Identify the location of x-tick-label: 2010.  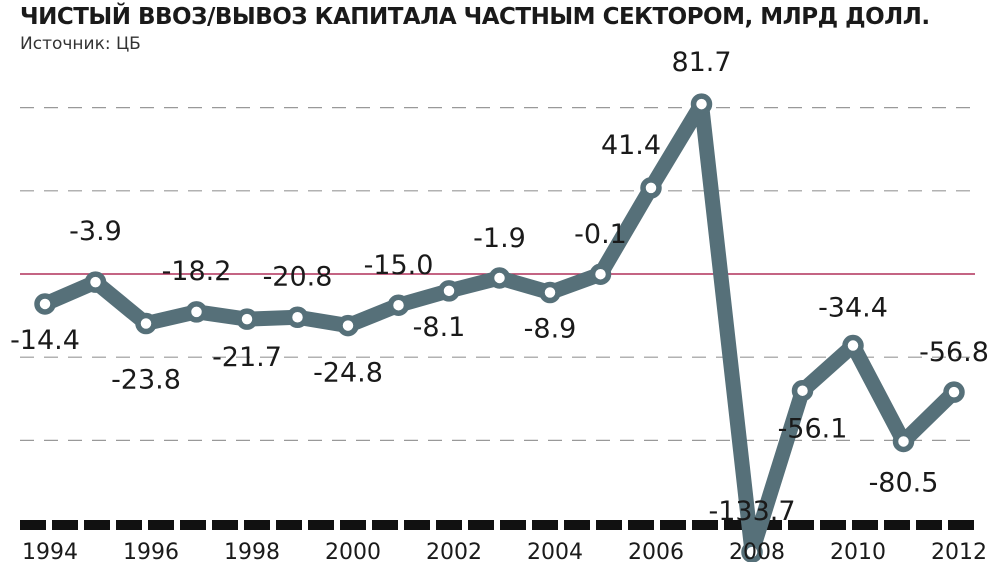
(858, 551).